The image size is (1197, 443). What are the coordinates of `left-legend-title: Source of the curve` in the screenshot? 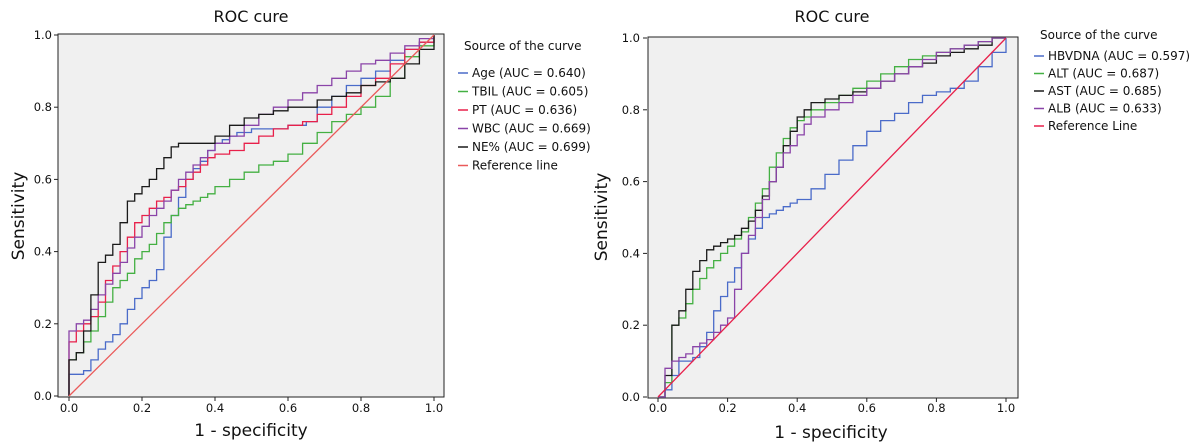 It's located at (523, 46).